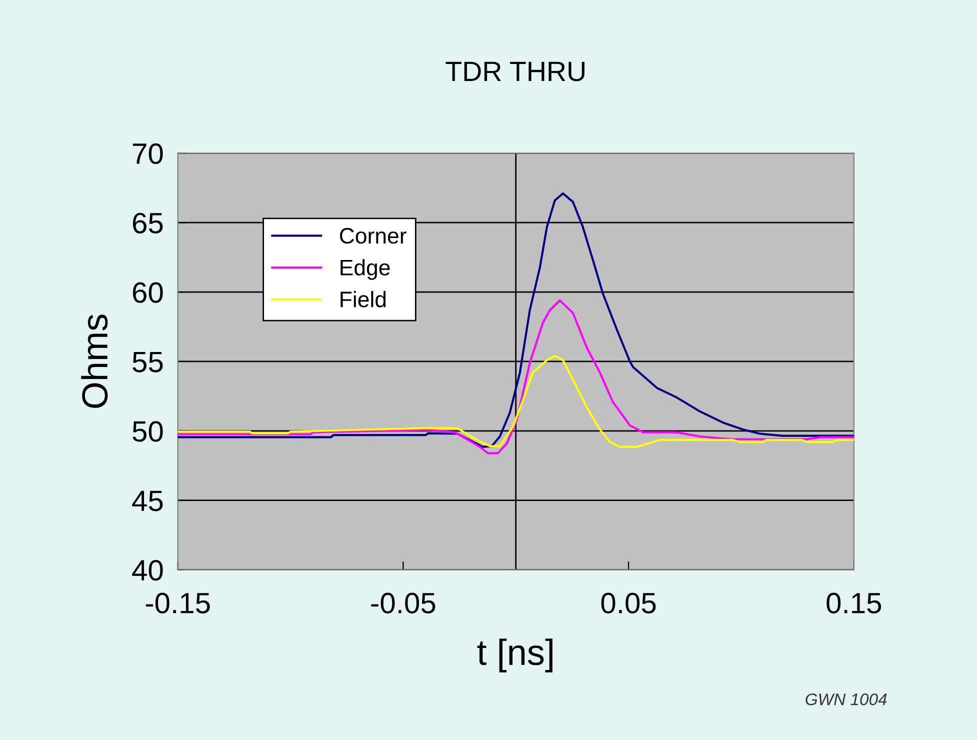 The width and height of the screenshot is (977, 740). Describe the element at coordinates (363, 299) in the screenshot. I see `legend-label: Field` at that location.